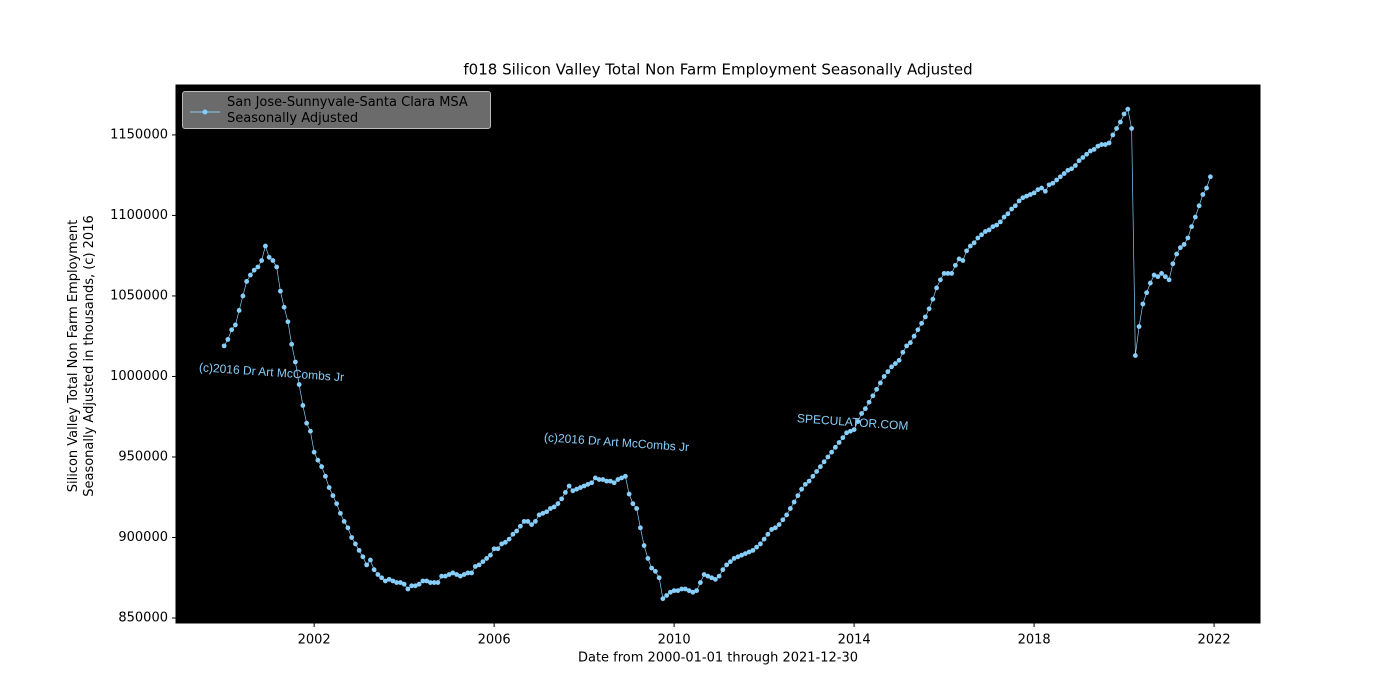 The image size is (1400, 700). I want to click on x-tick-label: 2002, so click(314, 640).